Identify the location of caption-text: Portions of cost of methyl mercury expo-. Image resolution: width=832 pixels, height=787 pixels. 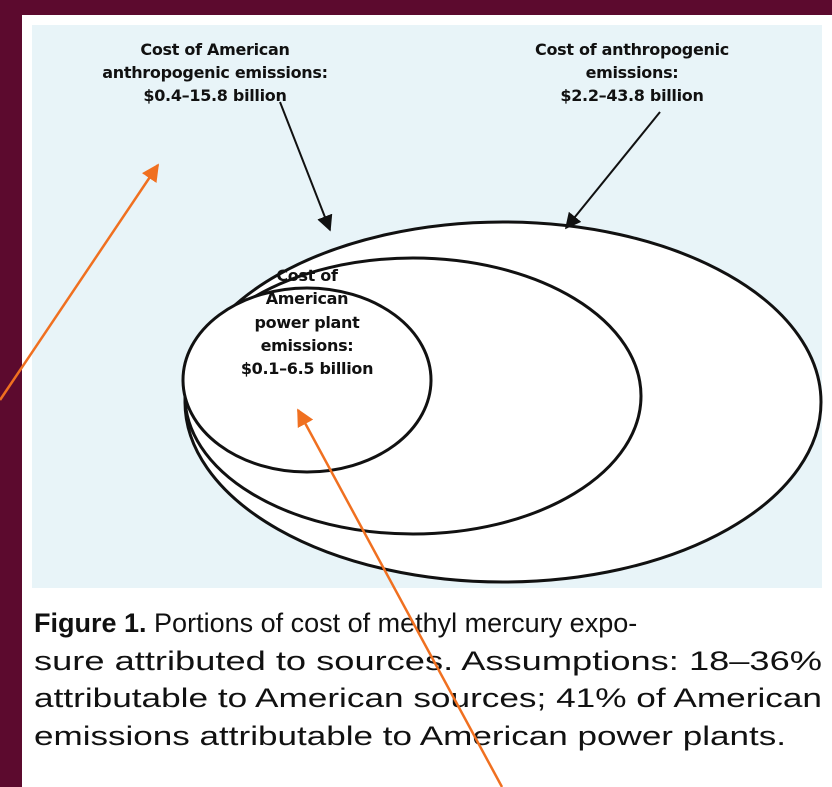
(395, 623).